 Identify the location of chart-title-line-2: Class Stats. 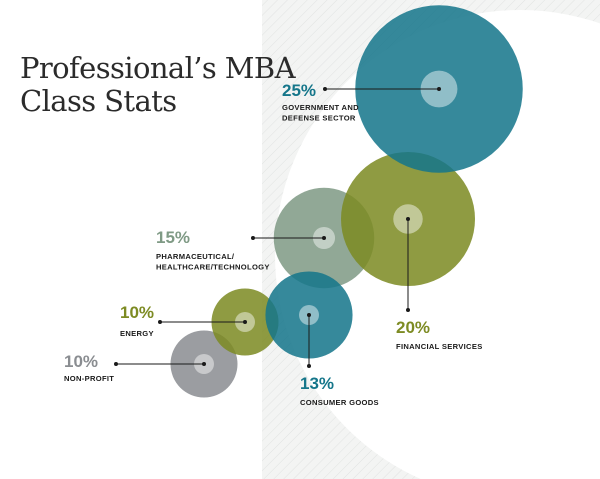
(98, 101).